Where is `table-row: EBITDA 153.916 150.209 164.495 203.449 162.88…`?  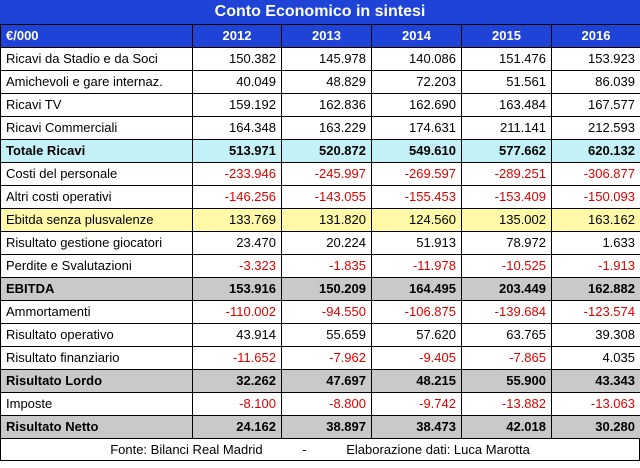
table-row: EBITDA 153.916 150.209 164.495 203.449 162.88… is located at coordinates (320, 289).